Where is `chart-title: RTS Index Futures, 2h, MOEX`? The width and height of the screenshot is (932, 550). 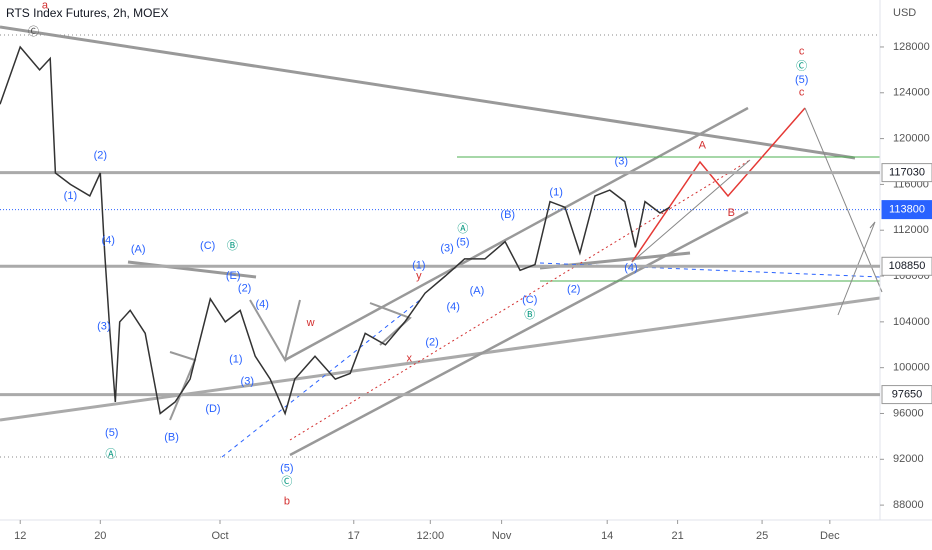 chart-title: RTS Index Futures, 2h, MOEX is located at coordinates (87, 13).